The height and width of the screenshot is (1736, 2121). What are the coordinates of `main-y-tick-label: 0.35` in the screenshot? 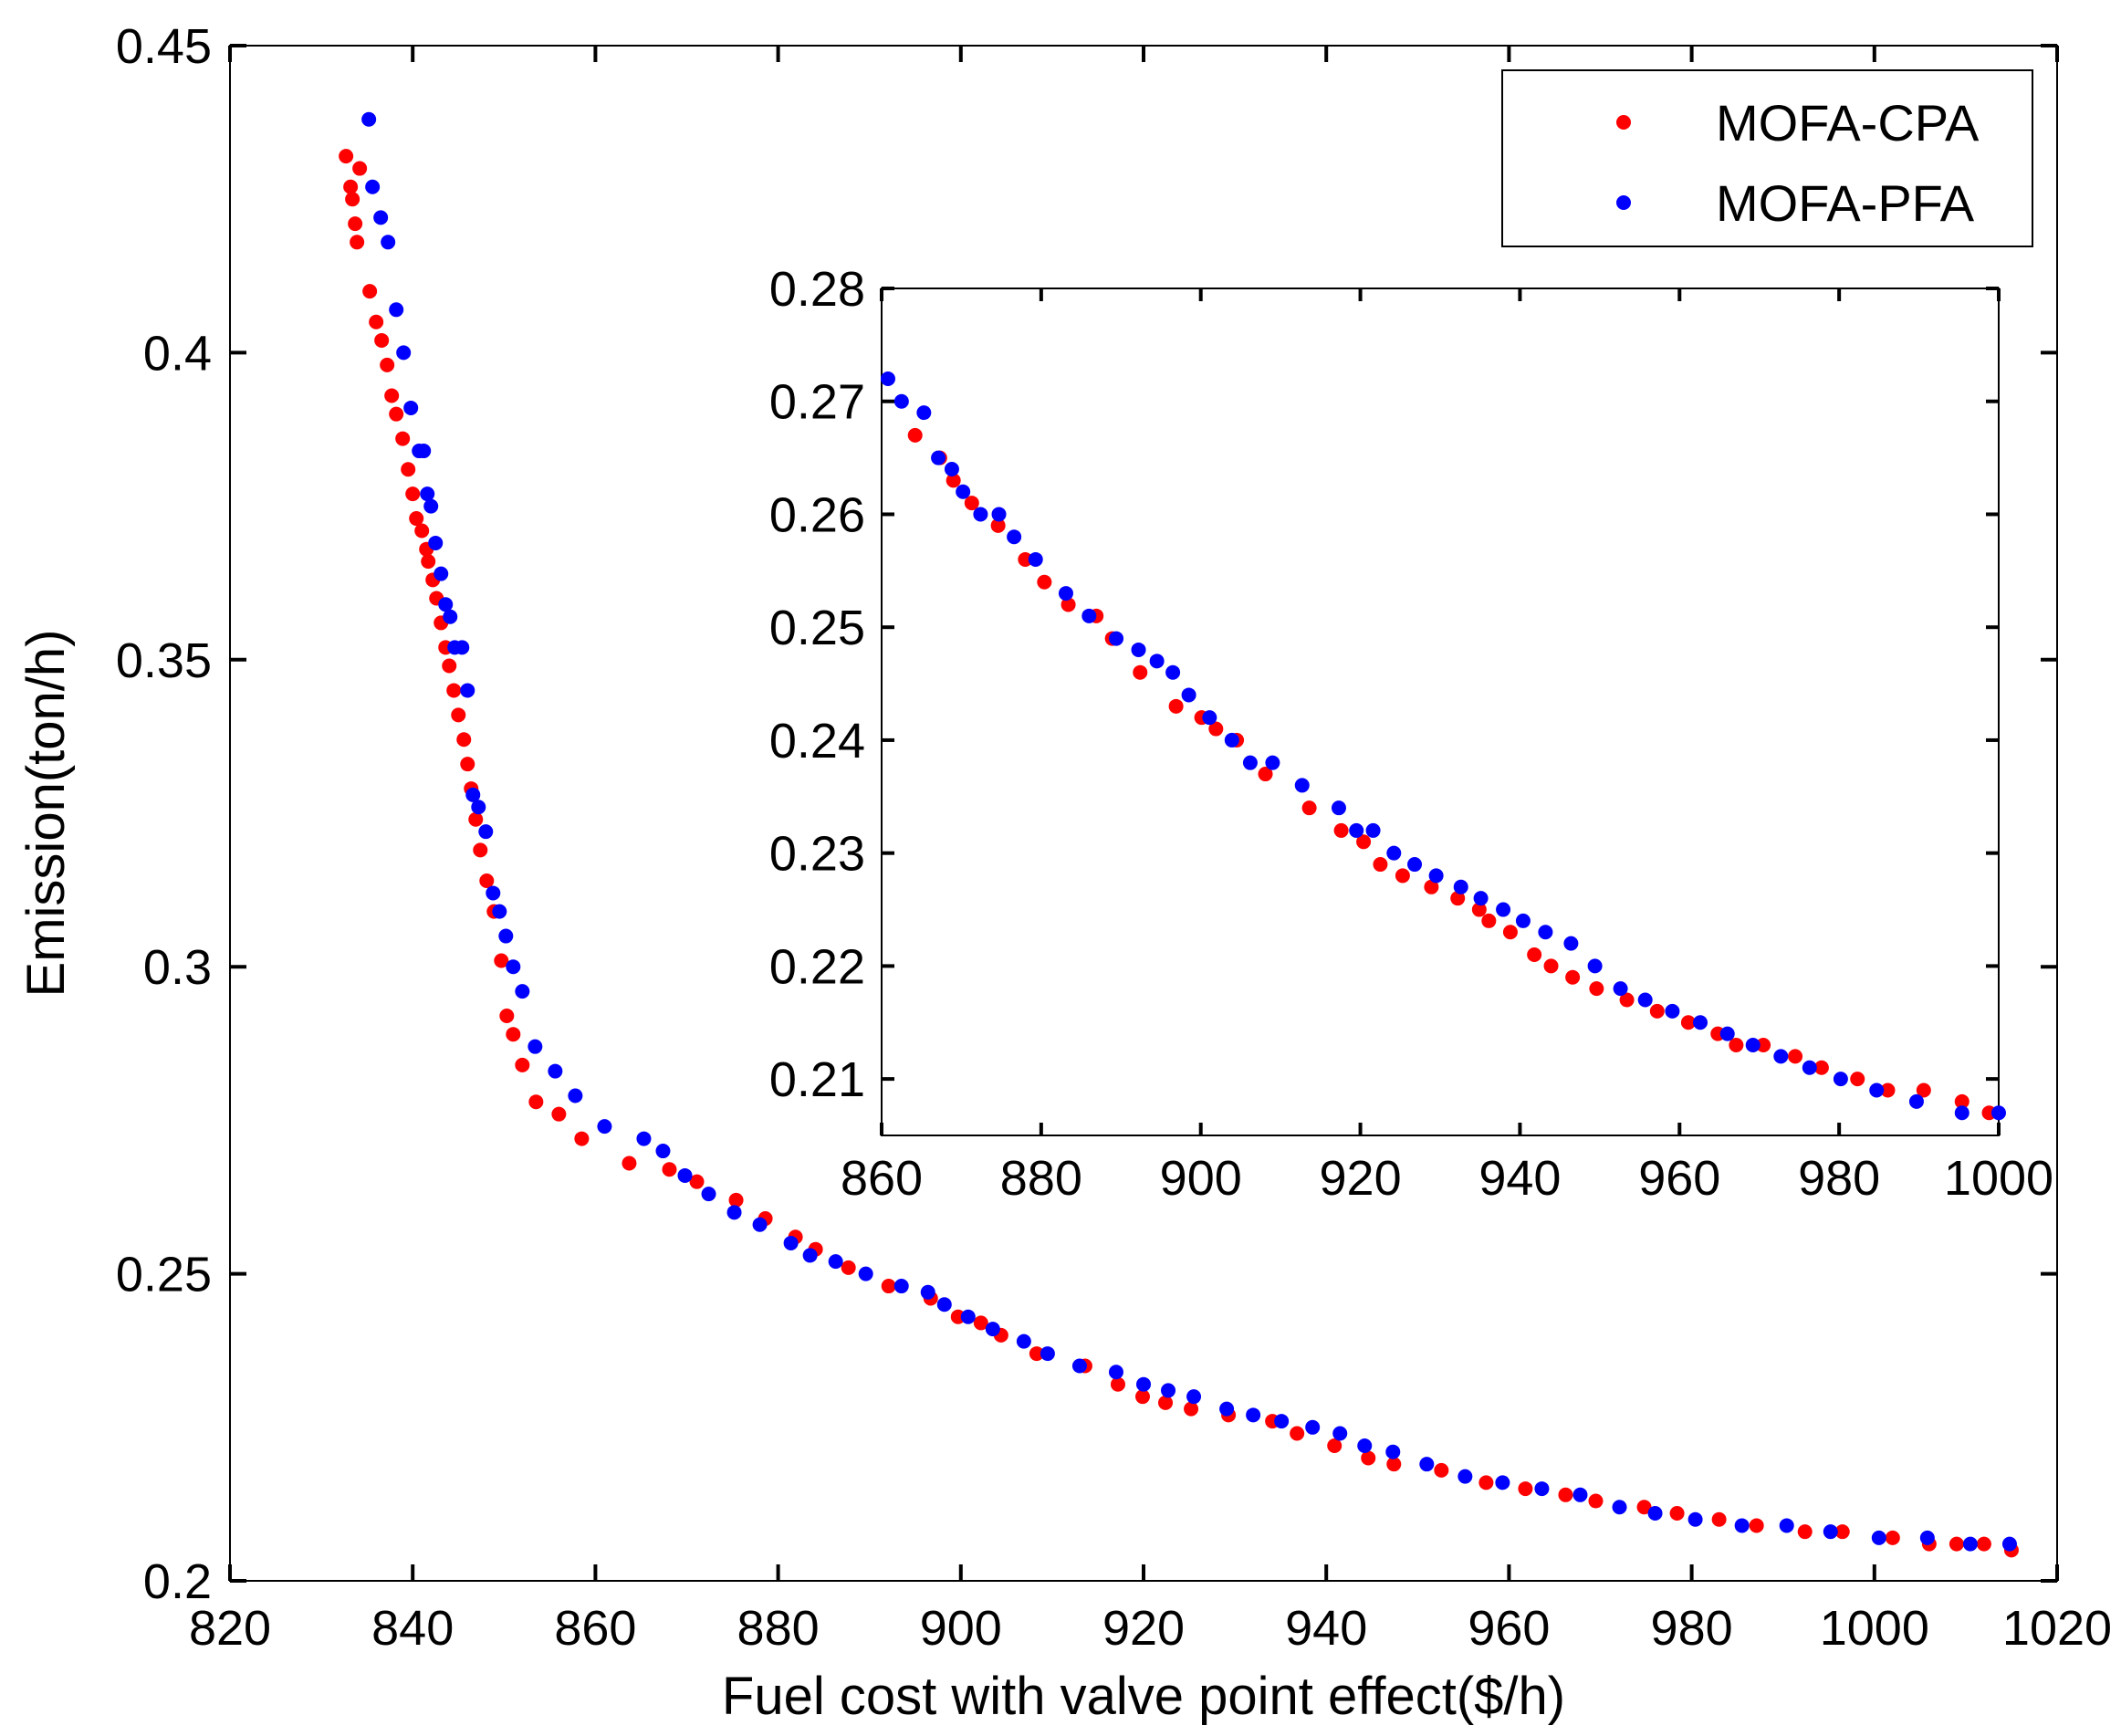 It's located at (164, 660).